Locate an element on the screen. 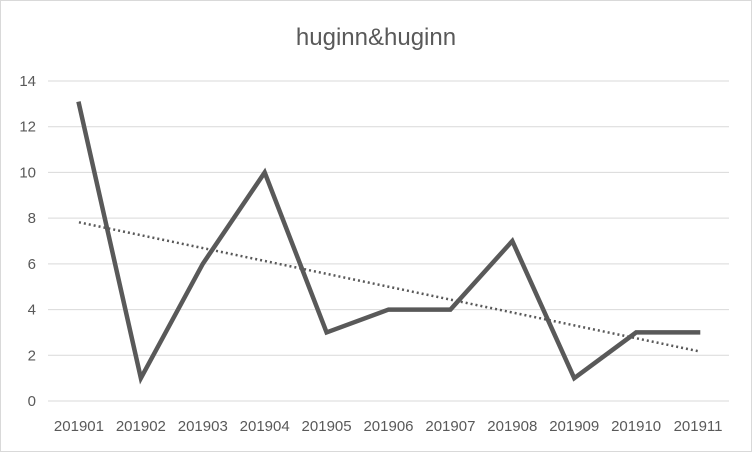 This screenshot has width=752, height=452. y-axis-ticks: 0 2 4 6 8 10 12 14 is located at coordinates (27, 241).